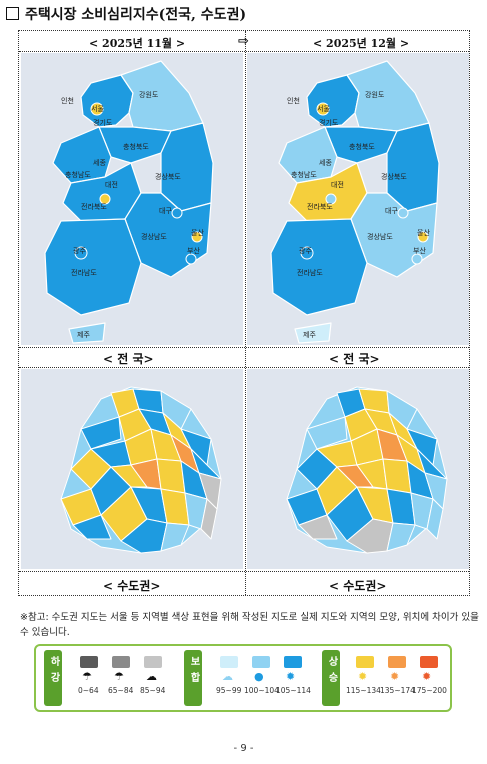 The height and width of the screenshot is (764, 487). Describe the element at coordinates (12, 13) in the screenshot. I see `checkbox-square-icon` at that location.